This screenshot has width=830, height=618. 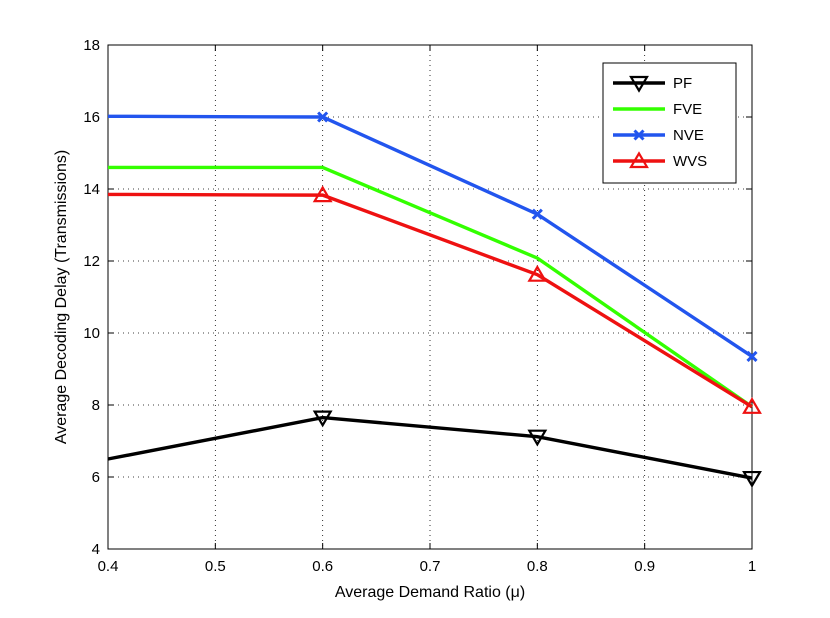 I want to click on y-tick-label: 4, so click(x=96, y=549).